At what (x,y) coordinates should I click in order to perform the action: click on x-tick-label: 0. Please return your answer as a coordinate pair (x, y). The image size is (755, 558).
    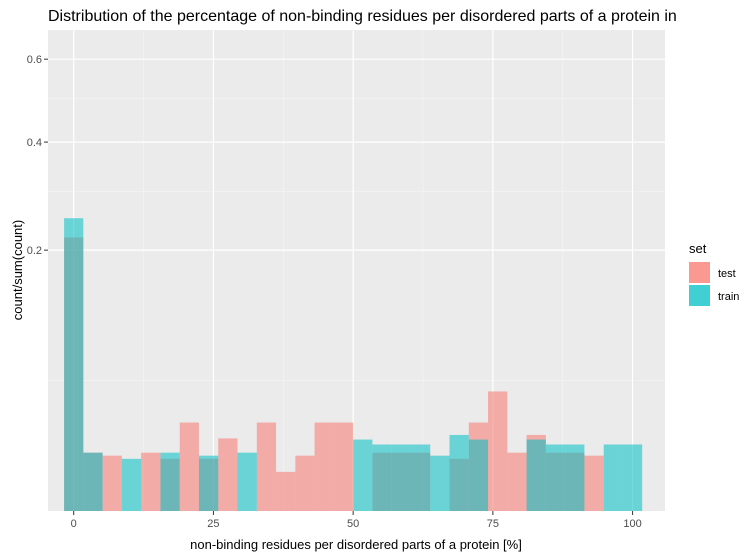
    Looking at the image, I should click on (74, 524).